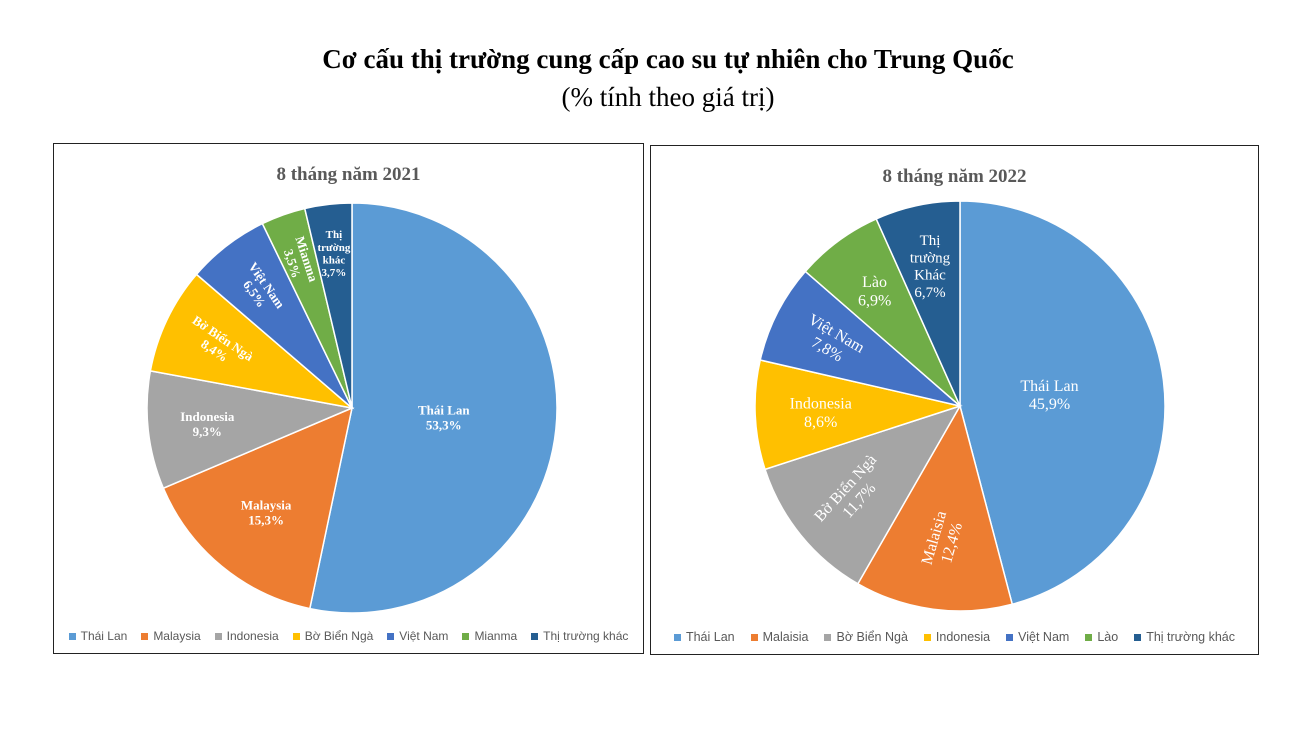 The height and width of the screenshot is (730, 1296). Describe the element at coordinates (177, 636) in the screenshot. I see `legend-label: Malaysia` at that location.